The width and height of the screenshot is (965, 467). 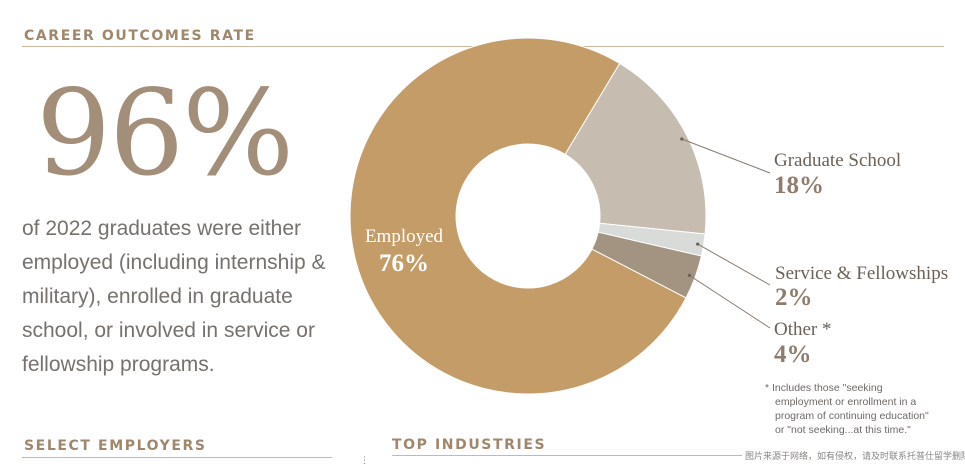 What do you see at coordinates (364, 460) in the screenshot?
I see `dots-icon: ⋮` at bounding box center [364, 460].